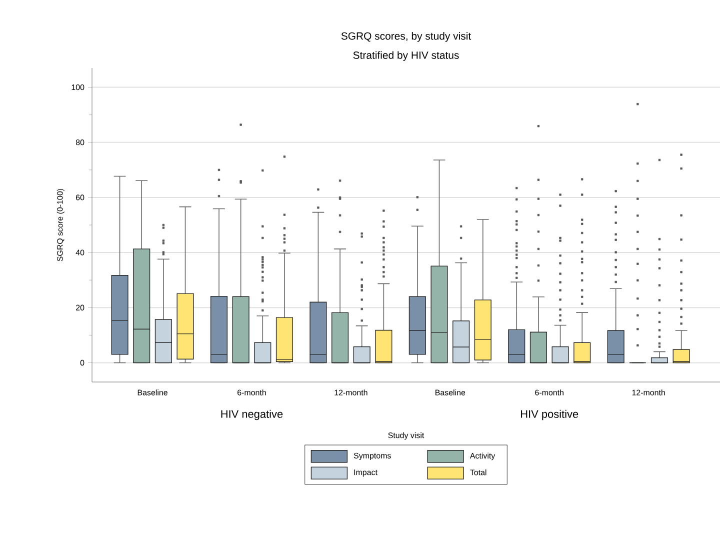 The image size is (726, 533). What do you see at coordinates (406, 37) in the screenshot?
I see `chart-title: SGRQ scores, by study visit` at bounding box center [406, 37].